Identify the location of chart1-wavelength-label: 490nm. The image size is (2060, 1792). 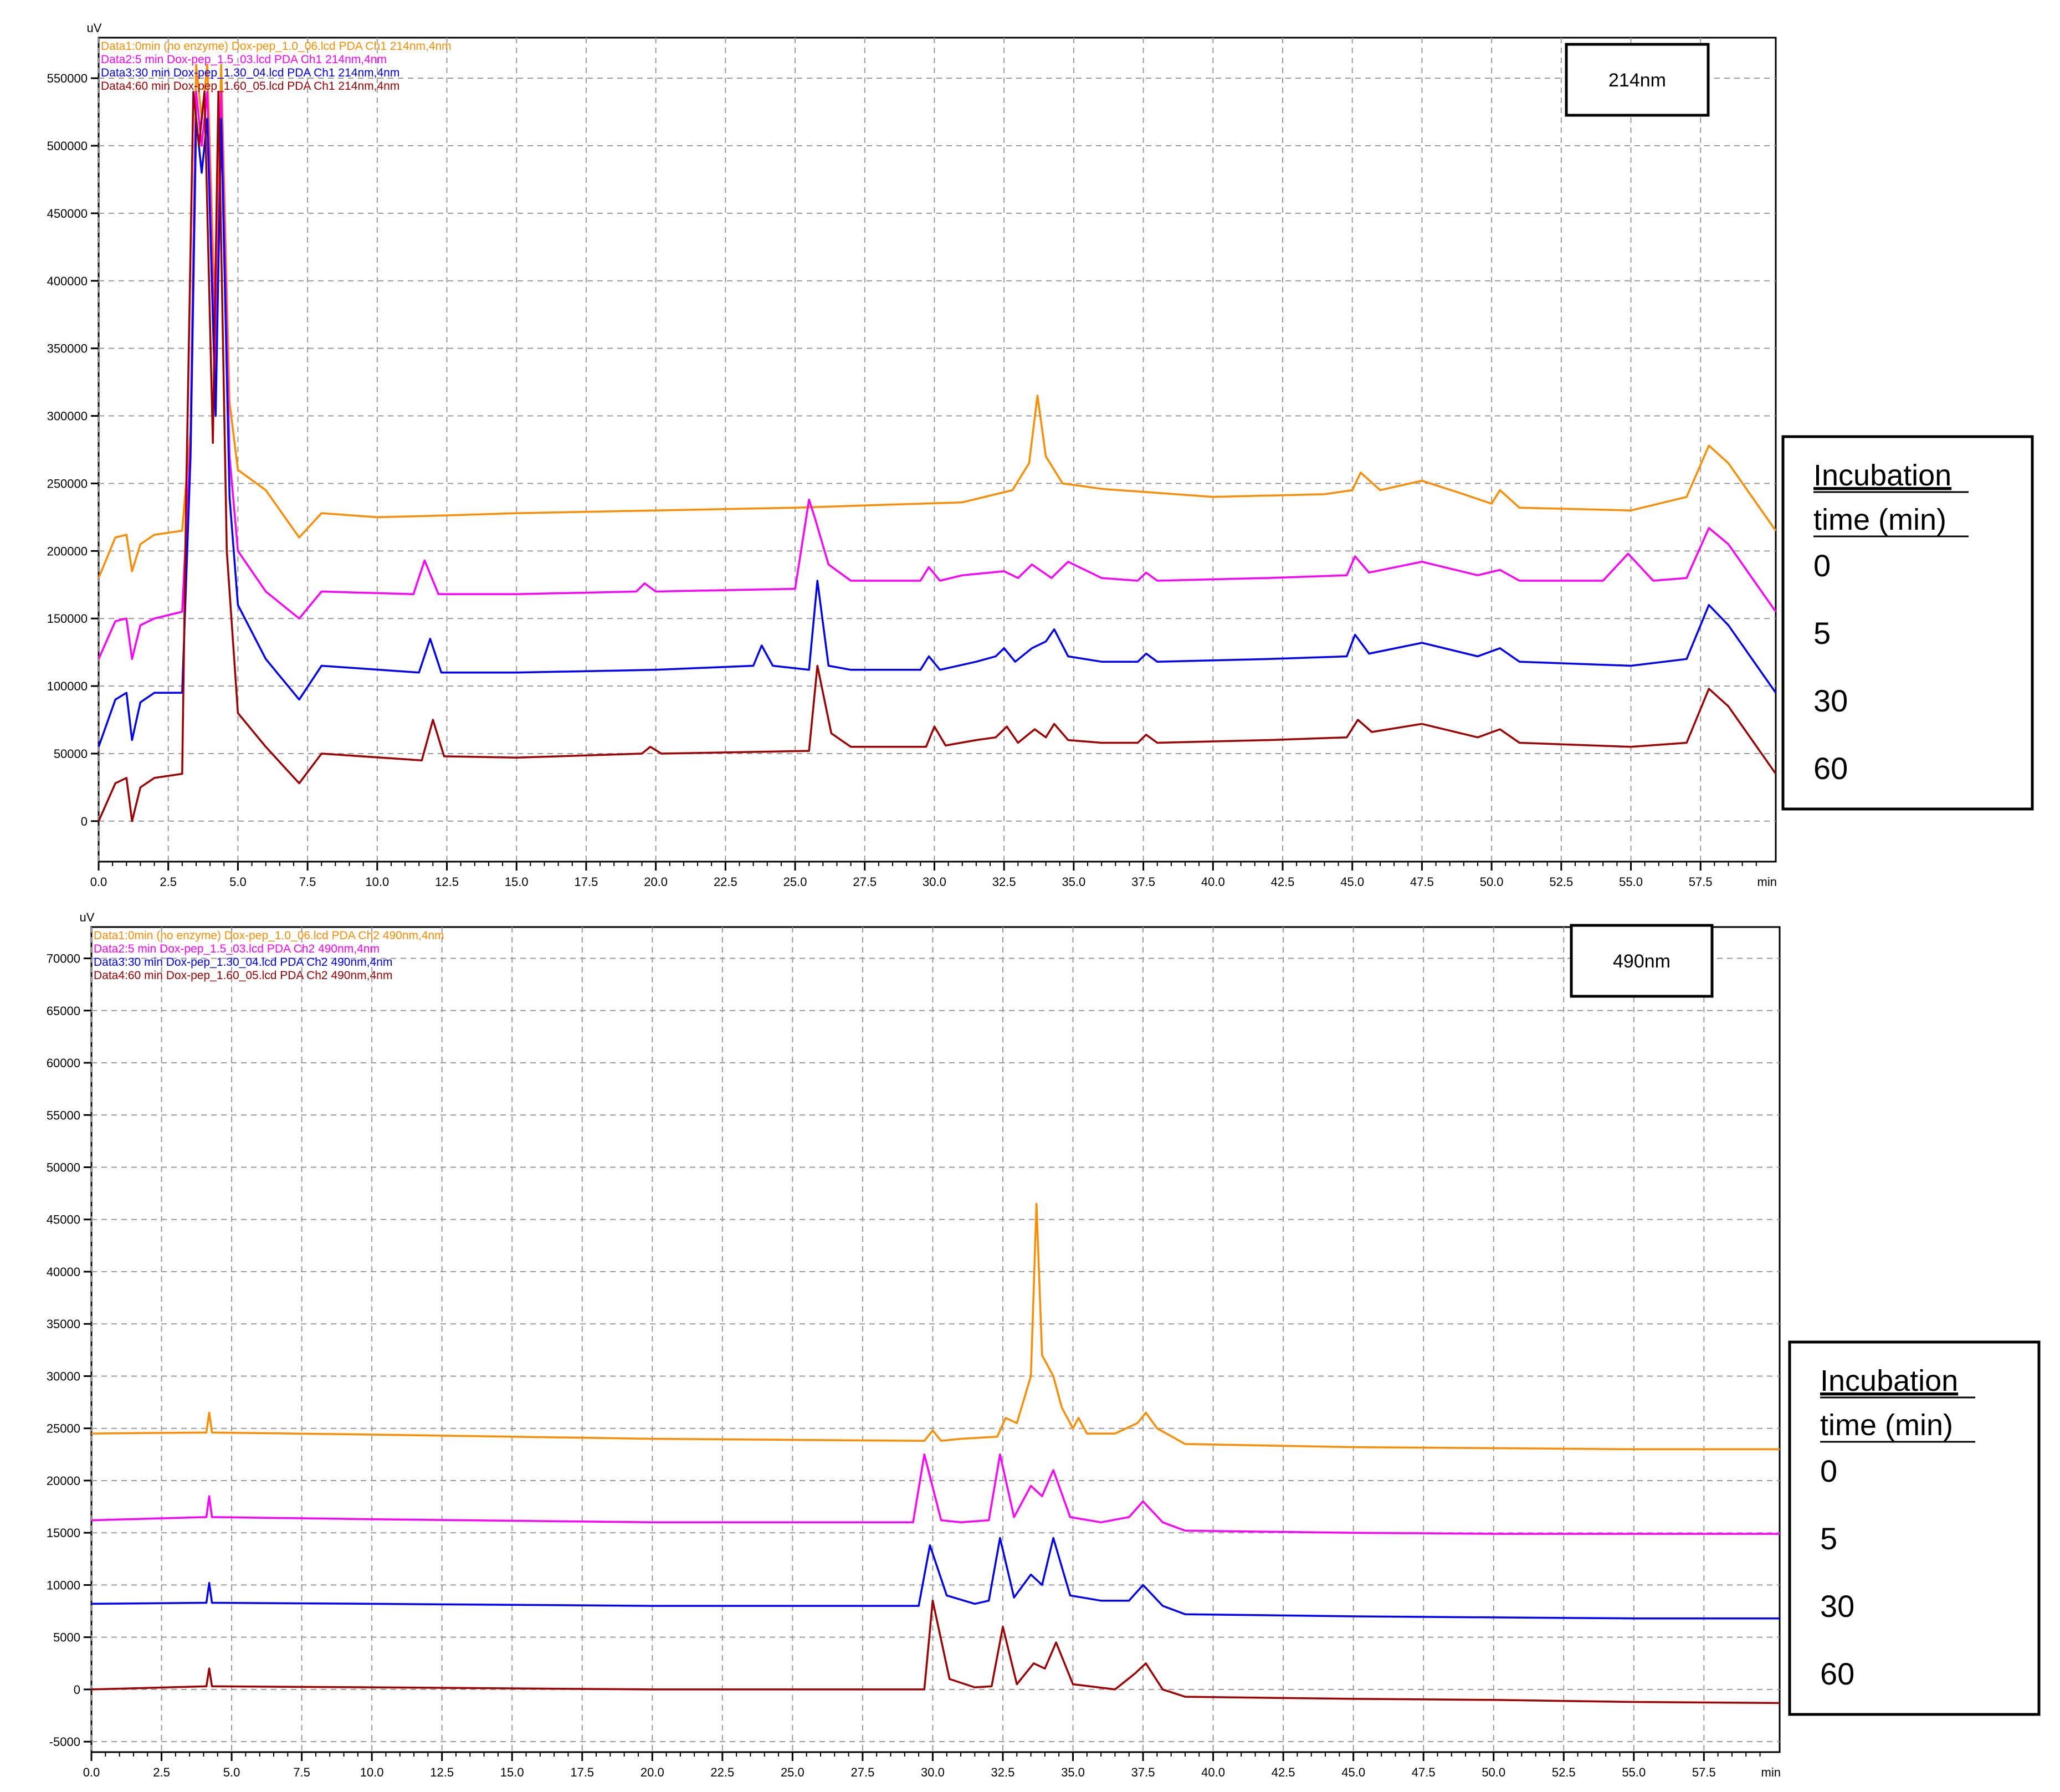
(1642, 961).